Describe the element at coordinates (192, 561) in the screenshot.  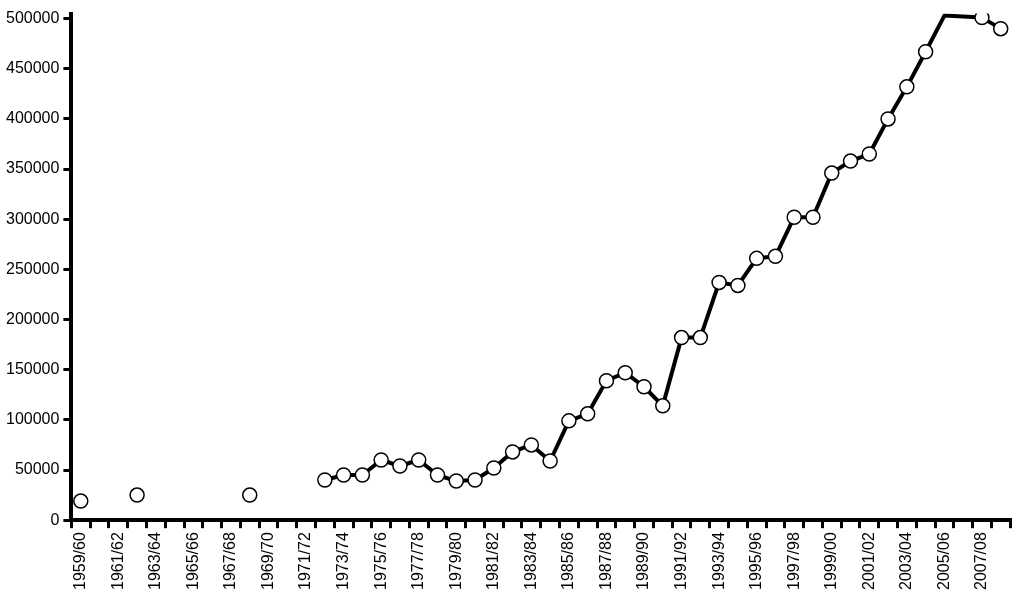
I see `x-tick-label: 1965/66` at that location.